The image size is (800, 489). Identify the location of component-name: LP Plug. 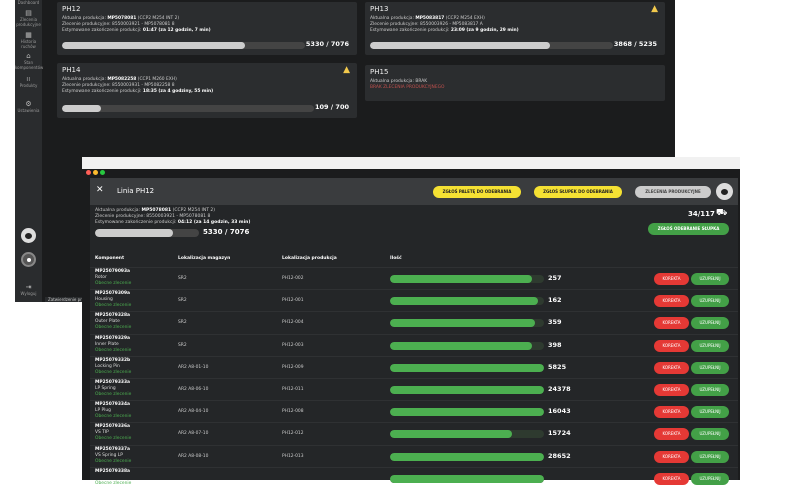
(103, 411).